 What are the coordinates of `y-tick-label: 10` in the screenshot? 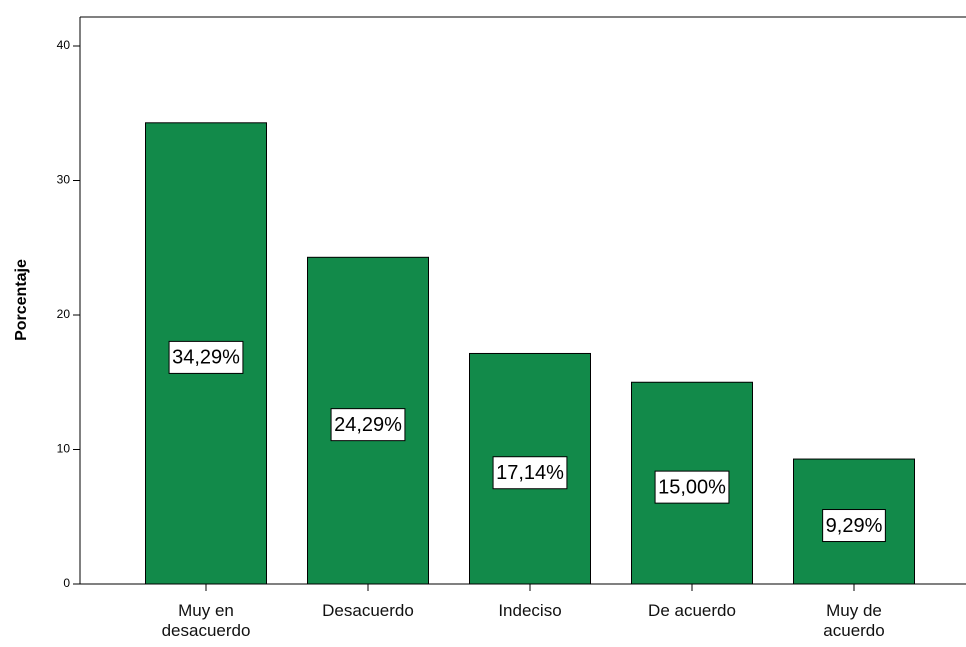 It's located at (64, 449).